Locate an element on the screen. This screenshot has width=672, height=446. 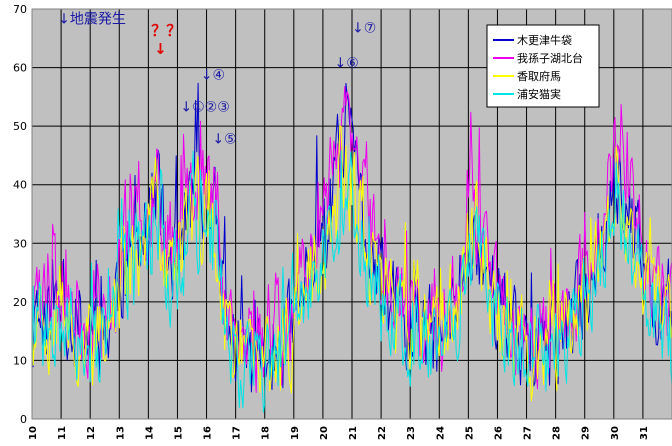
annotation-label: ↓⑥ is located at coordinates (347, 64).